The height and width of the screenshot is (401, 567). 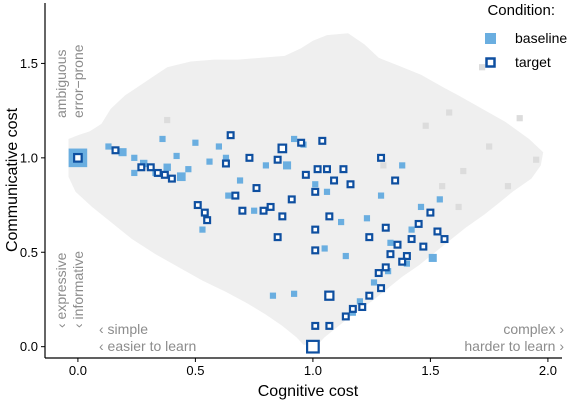 What do you see at coordinates (490, 38) in the screenshot?
I see `legend-baseline-swatch` at bounding box center [490, 38].